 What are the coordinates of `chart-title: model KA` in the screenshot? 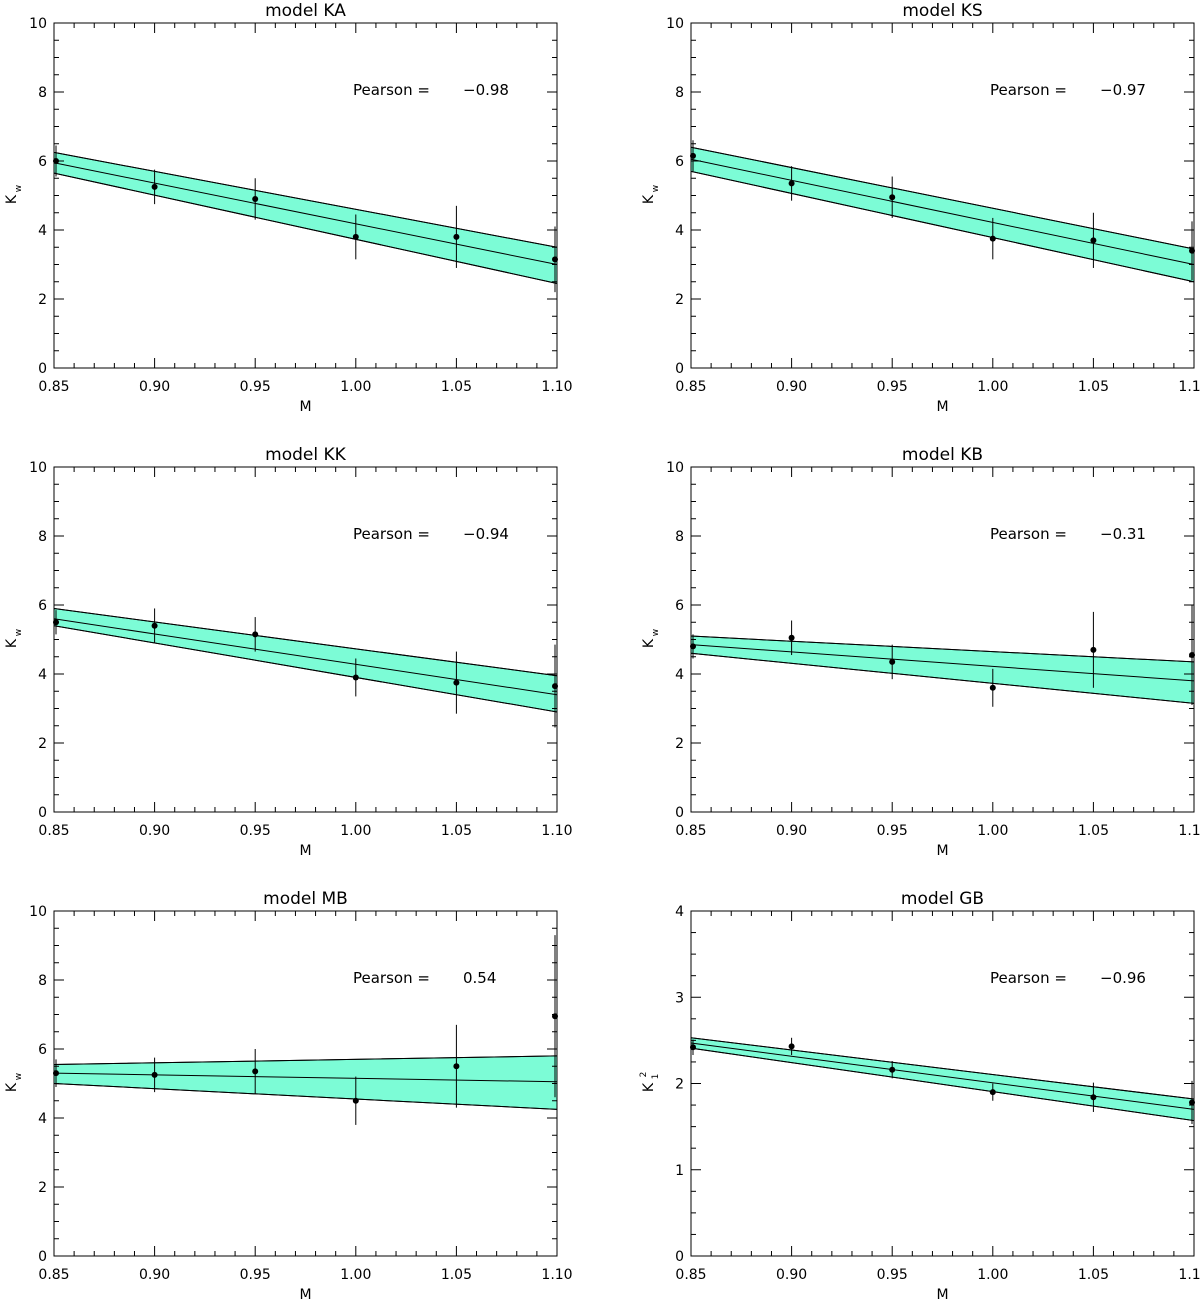 It's located at (305, 11).